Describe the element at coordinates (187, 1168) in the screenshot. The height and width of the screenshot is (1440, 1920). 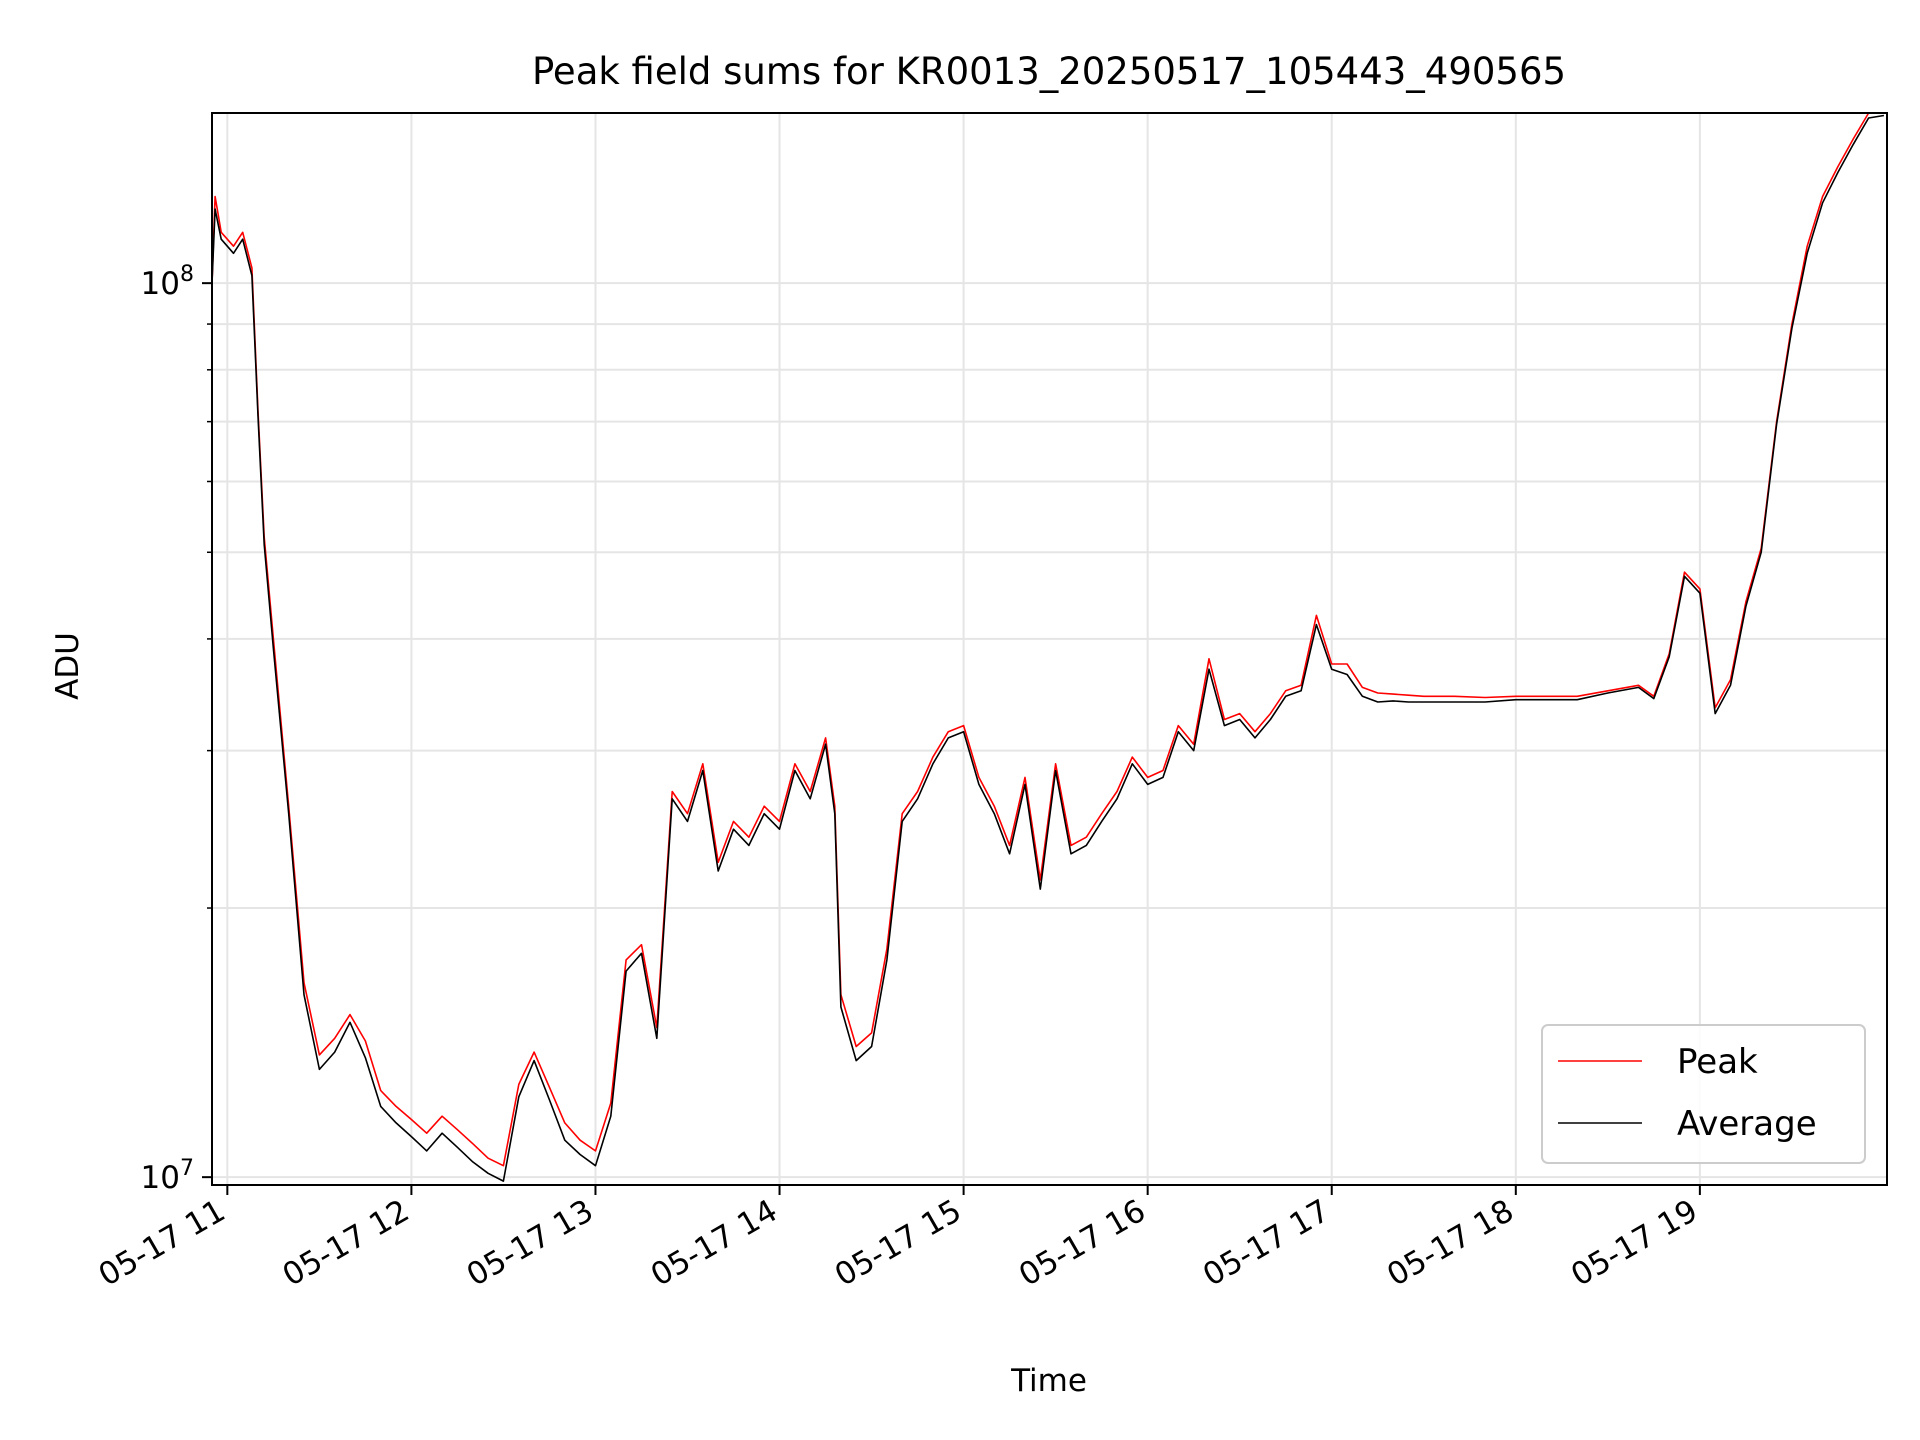
I see `y-tick-exponent: 7` at that location.